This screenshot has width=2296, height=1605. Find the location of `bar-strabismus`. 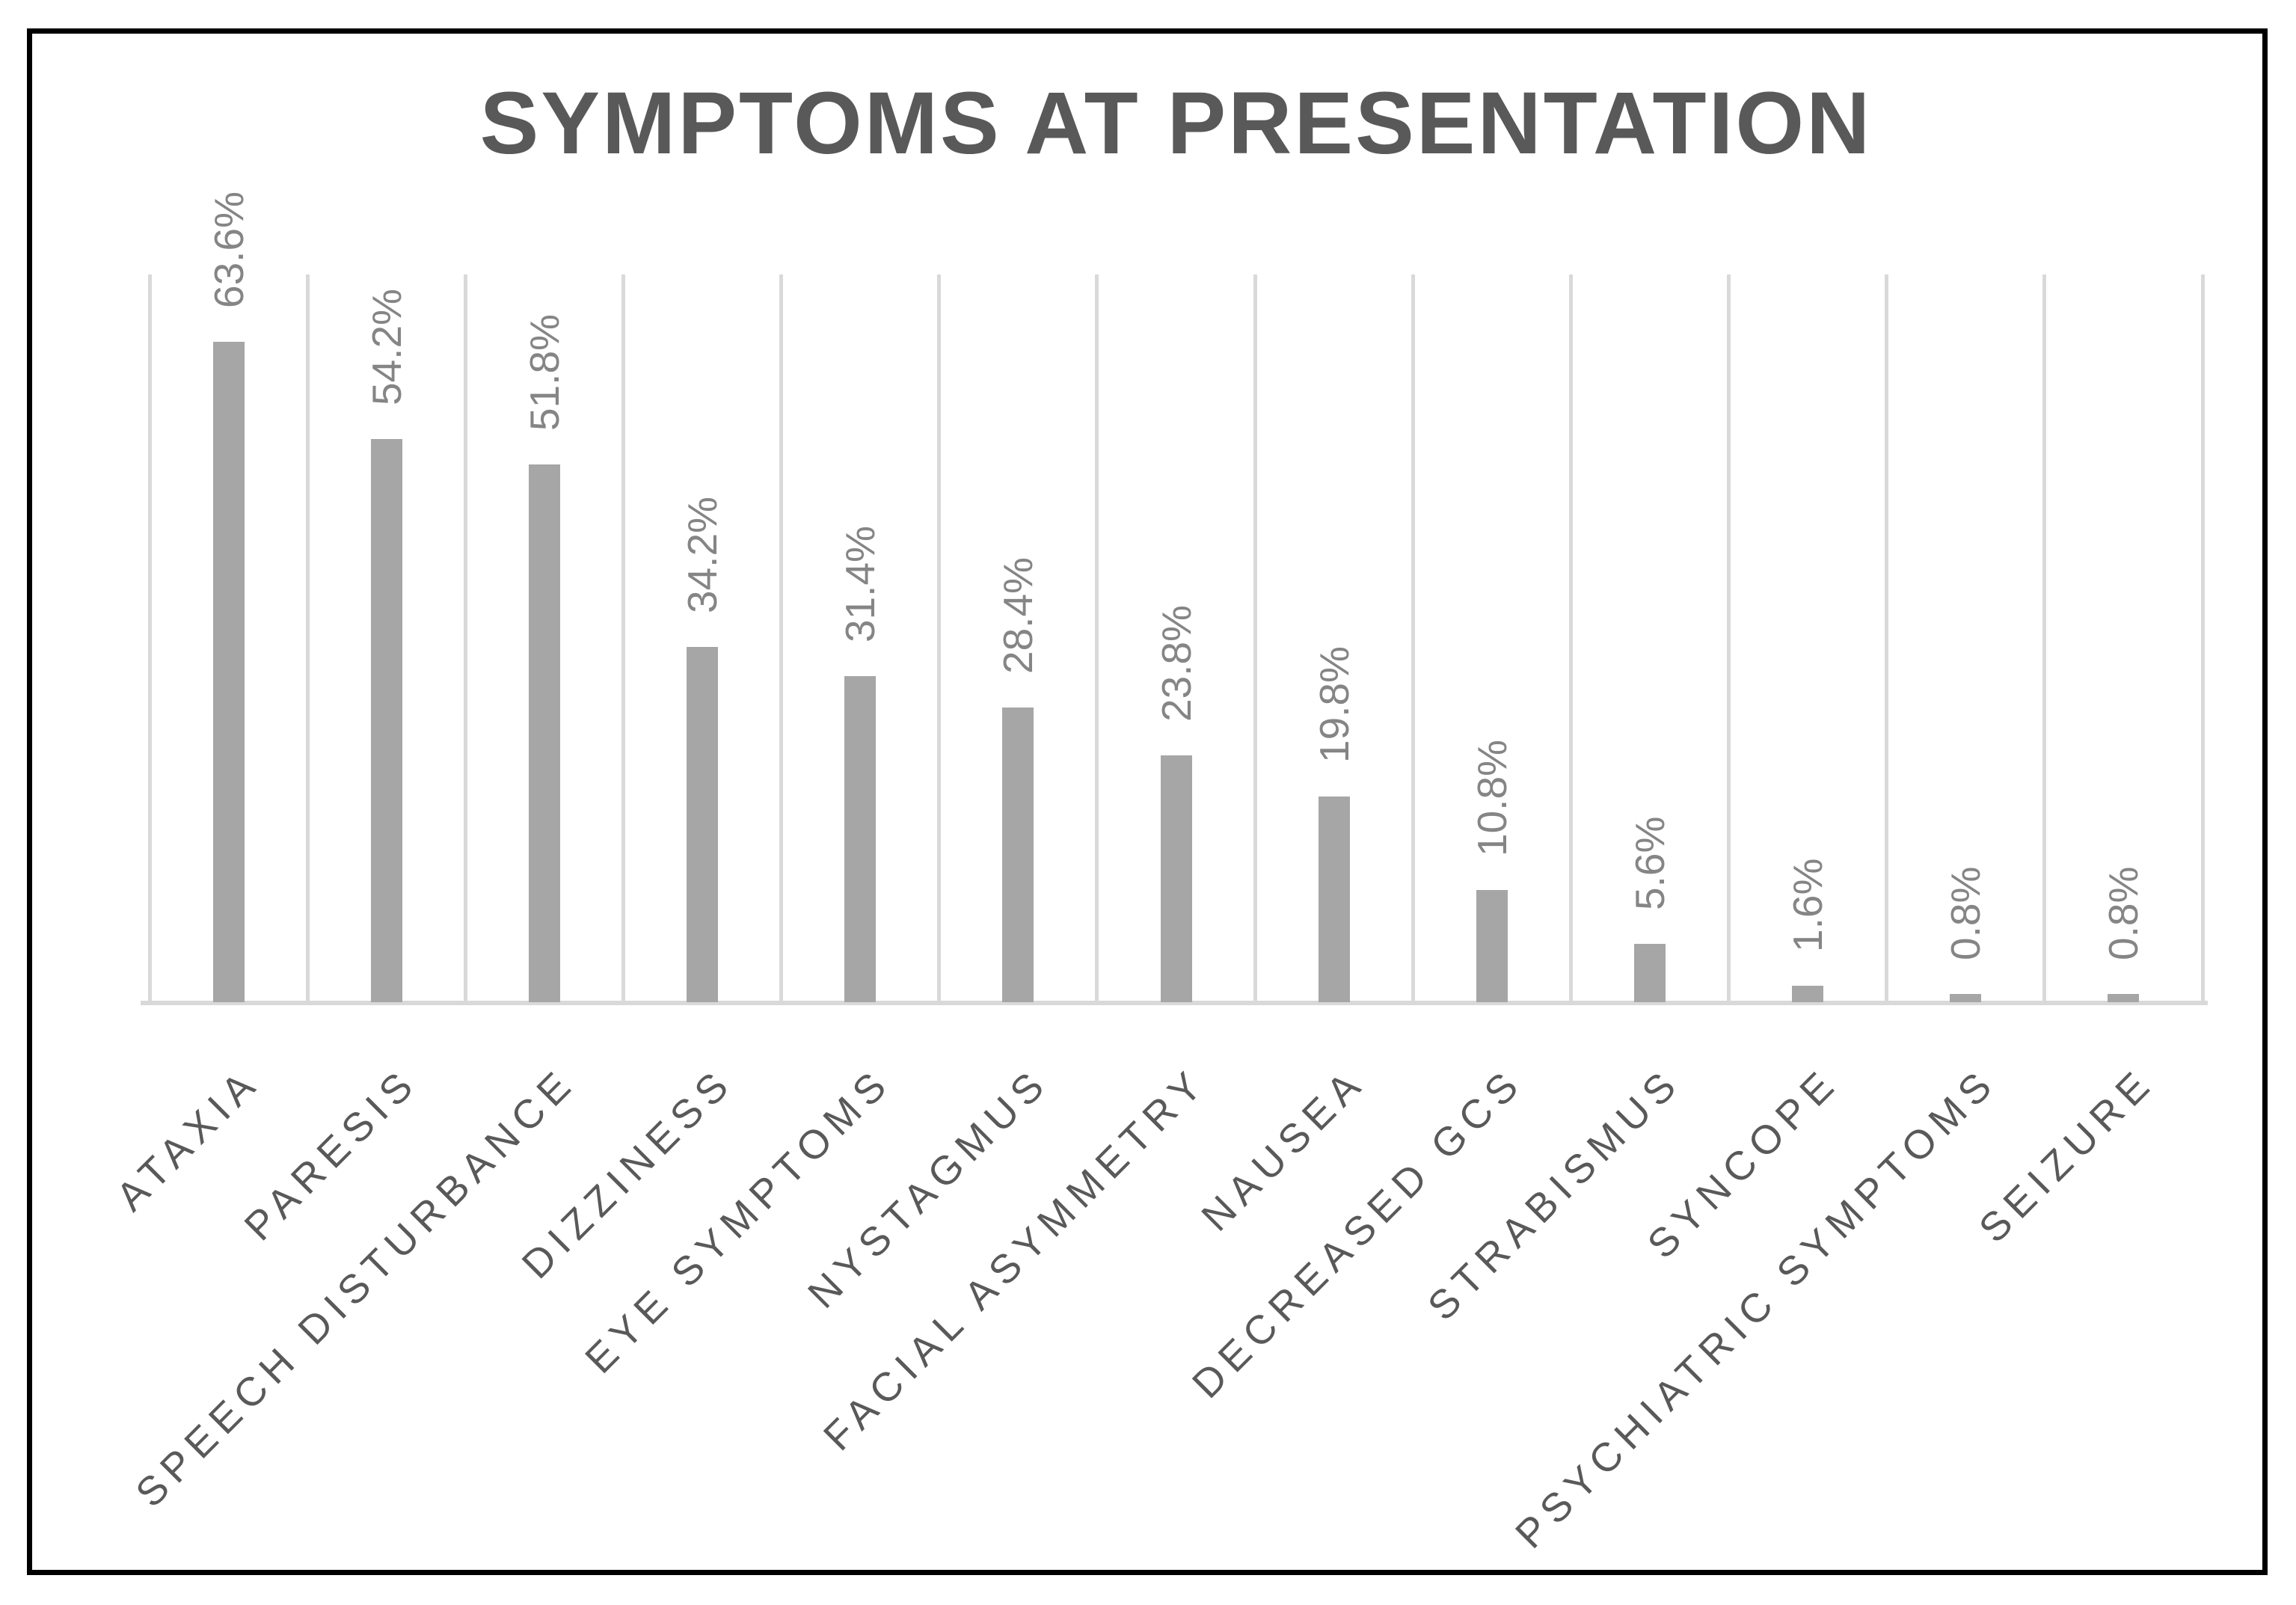

bar-strabismus is located at coordinates (1649, 973).